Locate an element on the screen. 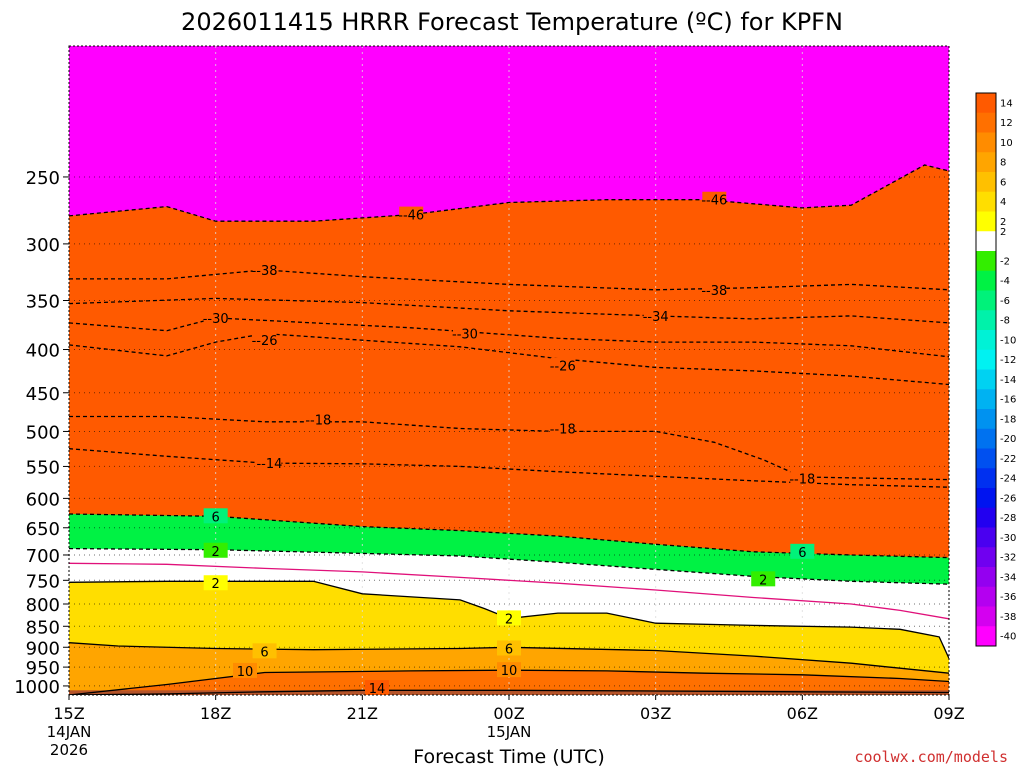 The width and height of the screenshot is (1024, 768). colorbar-swatch--20 is located at coordinates (986, 438).